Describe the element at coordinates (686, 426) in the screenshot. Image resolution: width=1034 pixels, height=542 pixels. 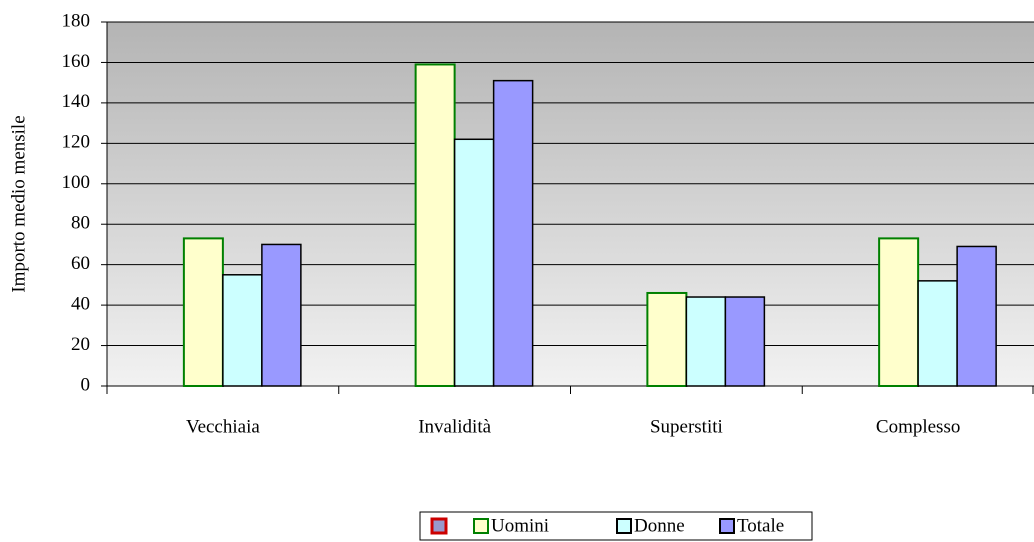
I see `x-tick-label: Superstiti` at that location.